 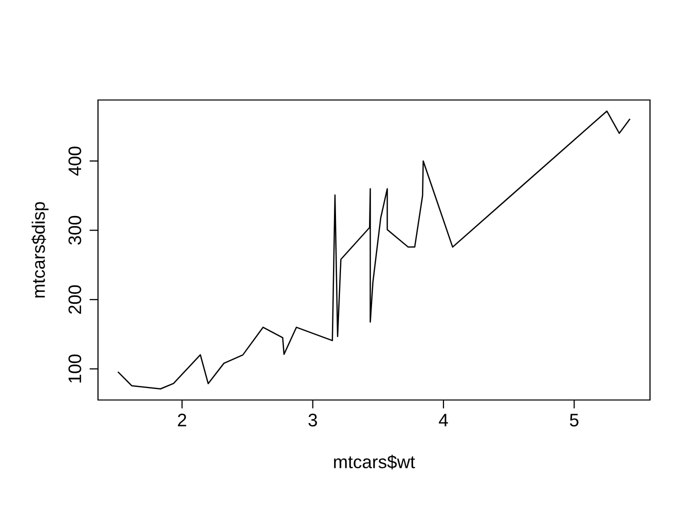 I want to click on x-tick-label: 5, so click(x=574, y=420).